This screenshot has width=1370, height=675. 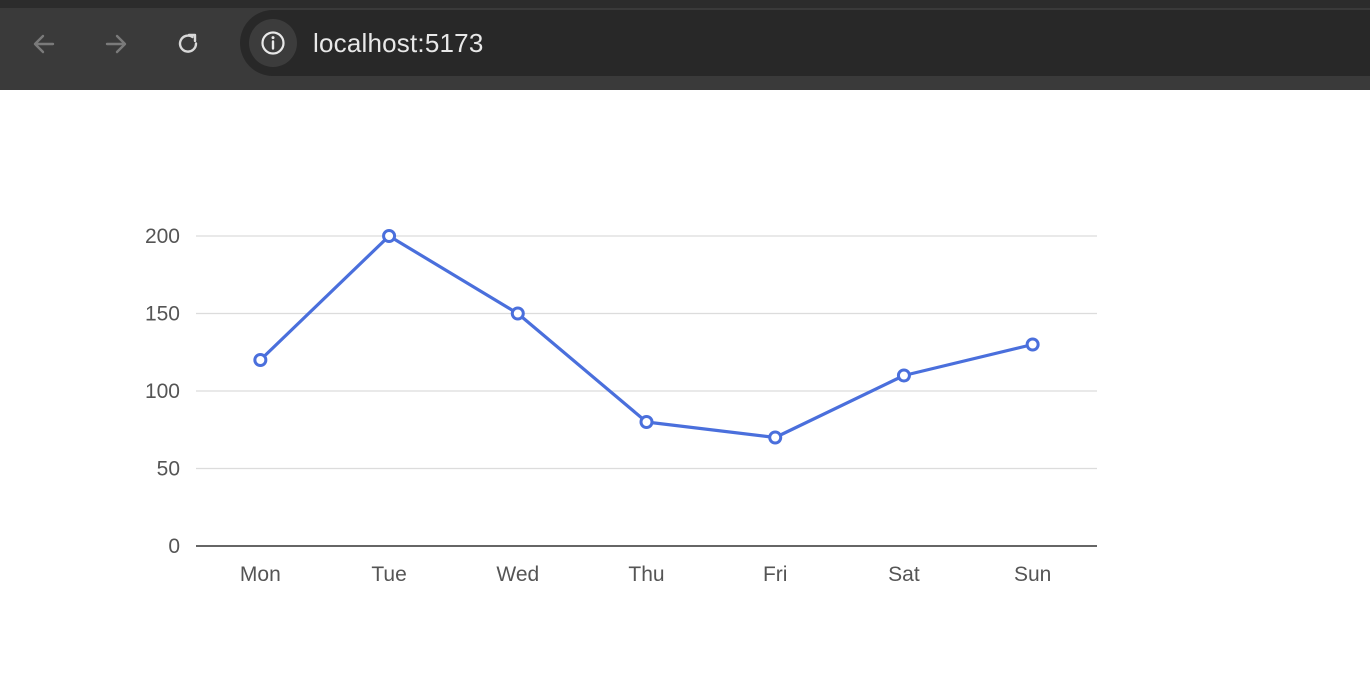 I want to click on arrow-right-icon, so click(x=116, y=44).